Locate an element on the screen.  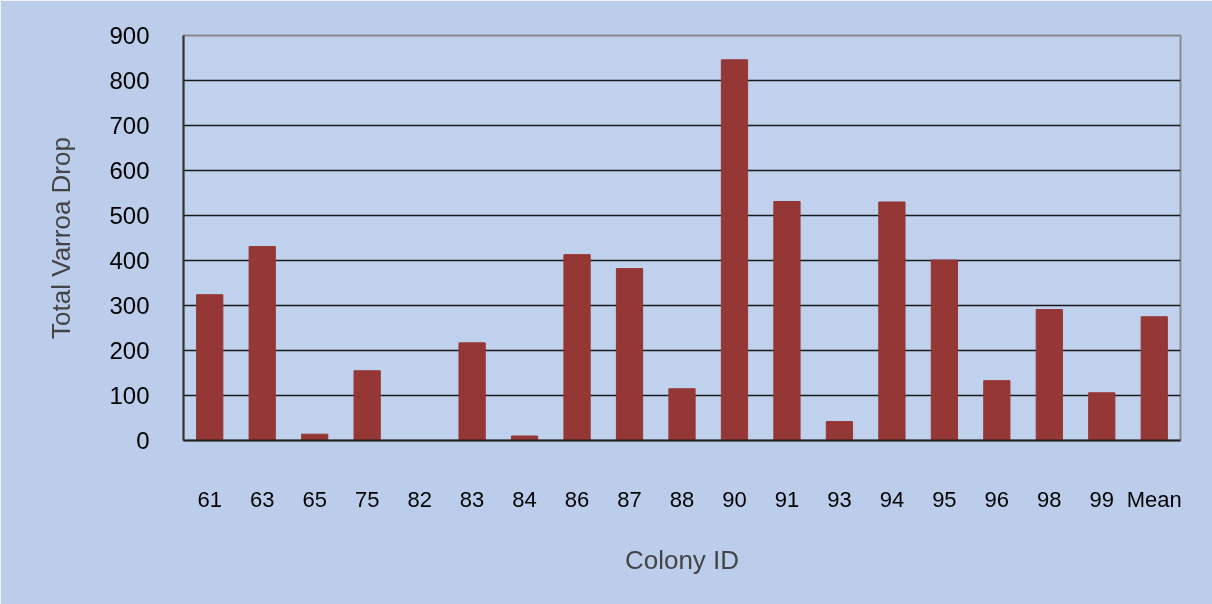
x-tick-label: 61 is located at coordinates (209, 499).